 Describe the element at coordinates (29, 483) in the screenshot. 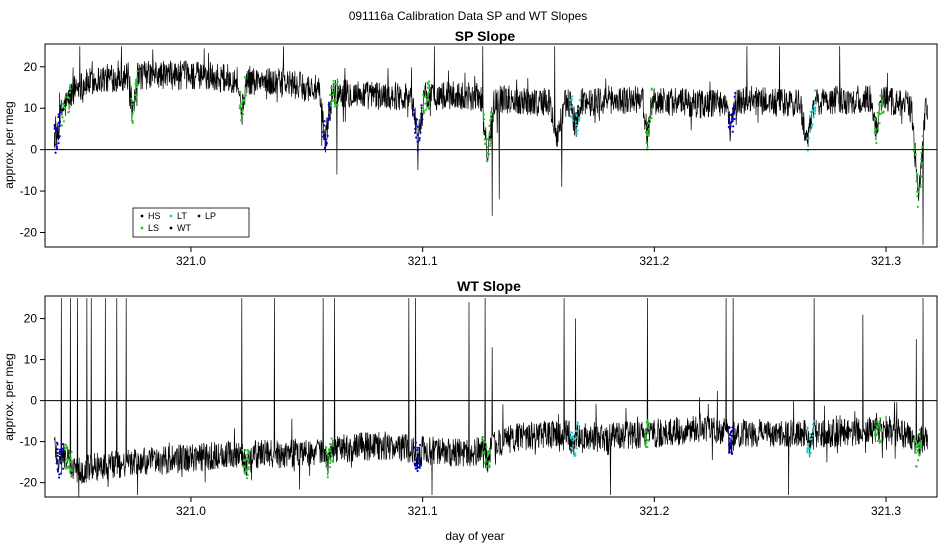

I see `wt-slope-y-tick-label: -20` at that location.